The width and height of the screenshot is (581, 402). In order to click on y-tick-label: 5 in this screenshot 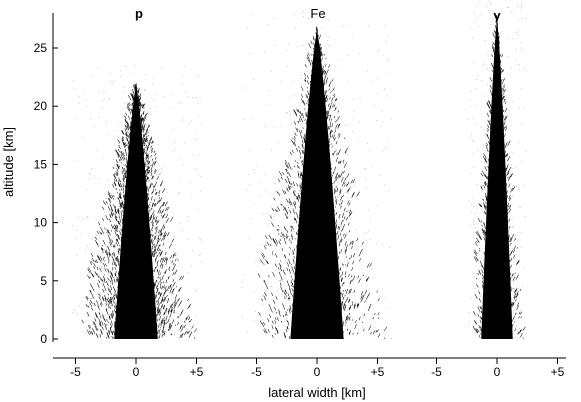, I will do `click(43, 281)`.